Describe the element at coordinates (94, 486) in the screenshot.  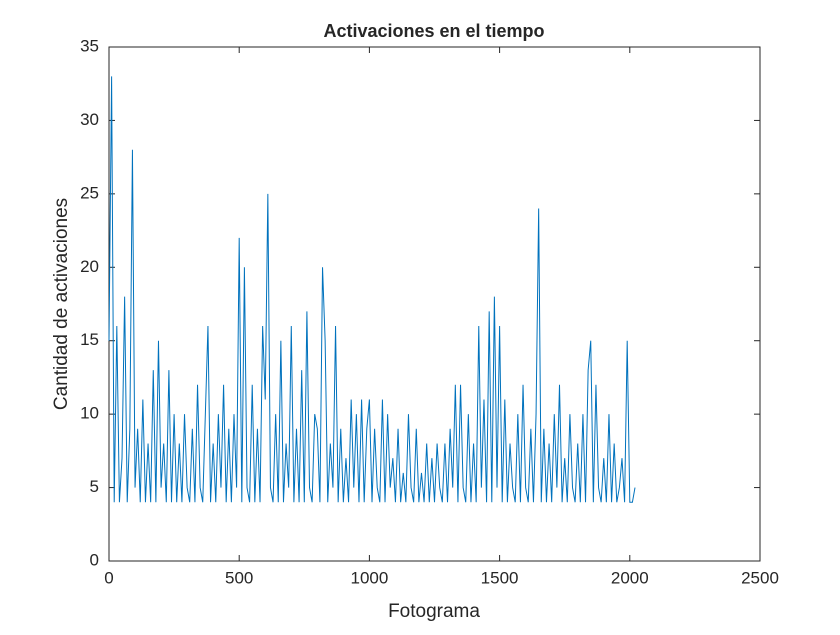
I see `y-tick-label: 5` at that location.